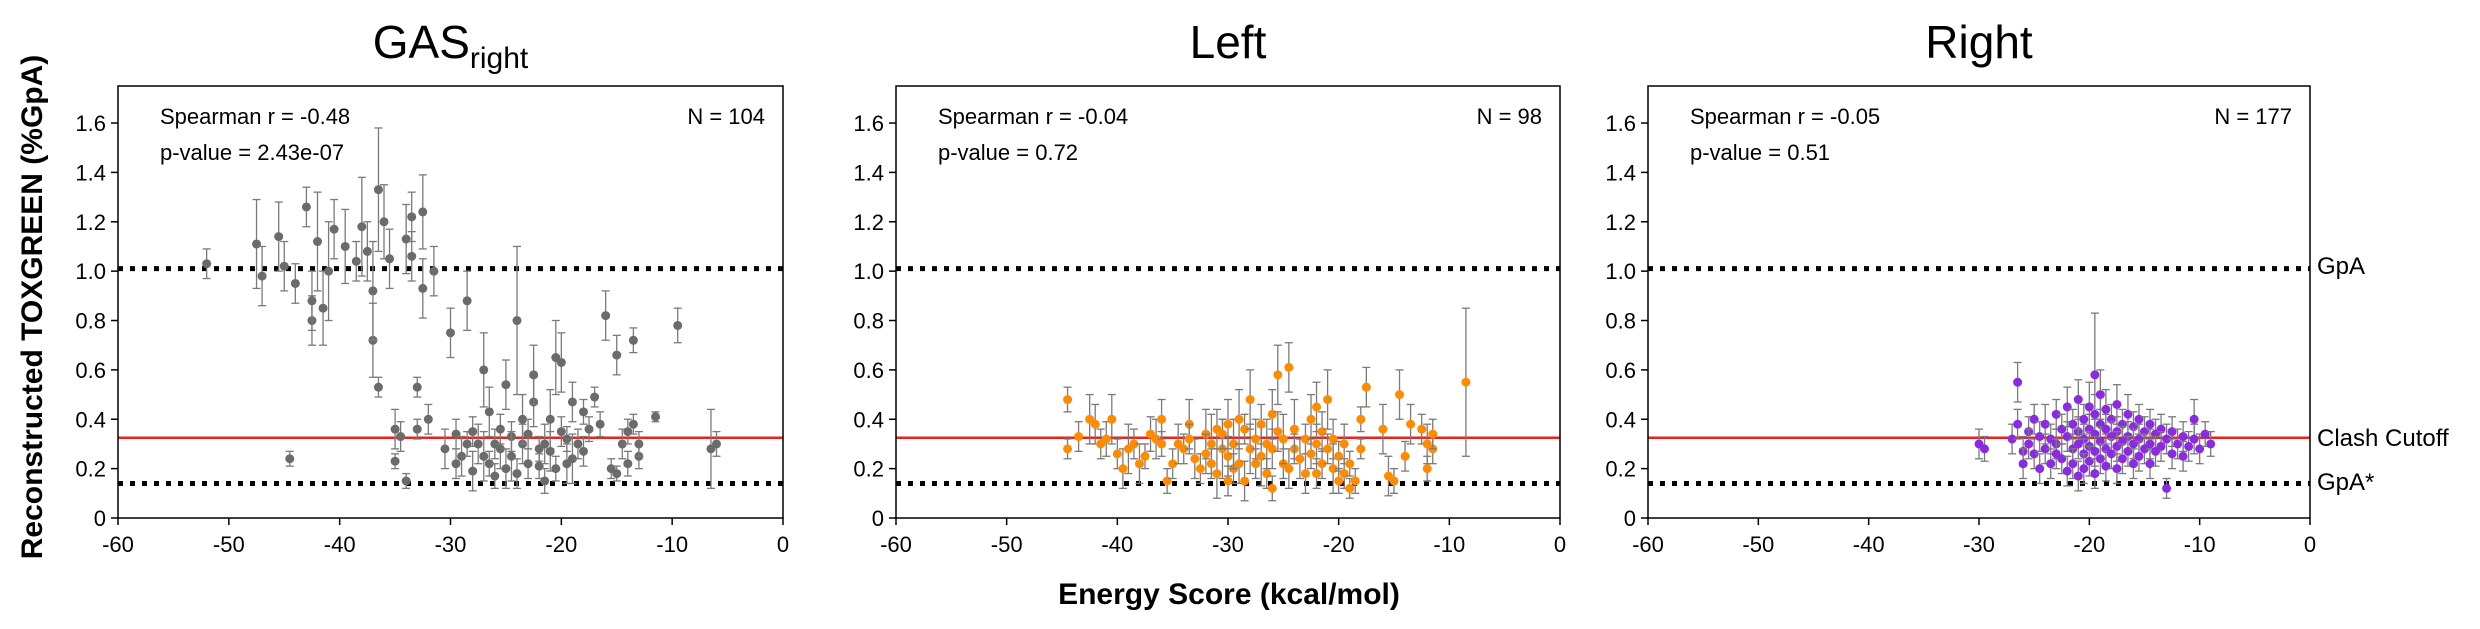  I want to click on spearman-label: Spearman r = -0.48, so click(255, 116).